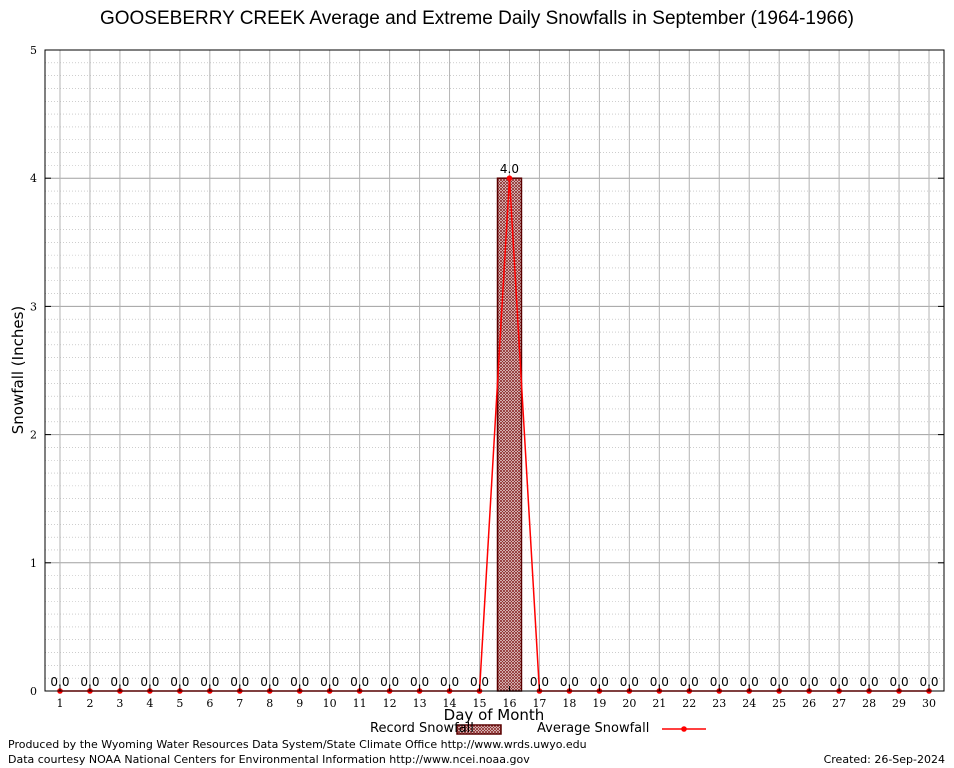 The image size is (954, 768). What do you see at coordinates (209, 682) in the screenshot?
I see `data-label-day-6: 0.0` at bounding box center [209, 682].